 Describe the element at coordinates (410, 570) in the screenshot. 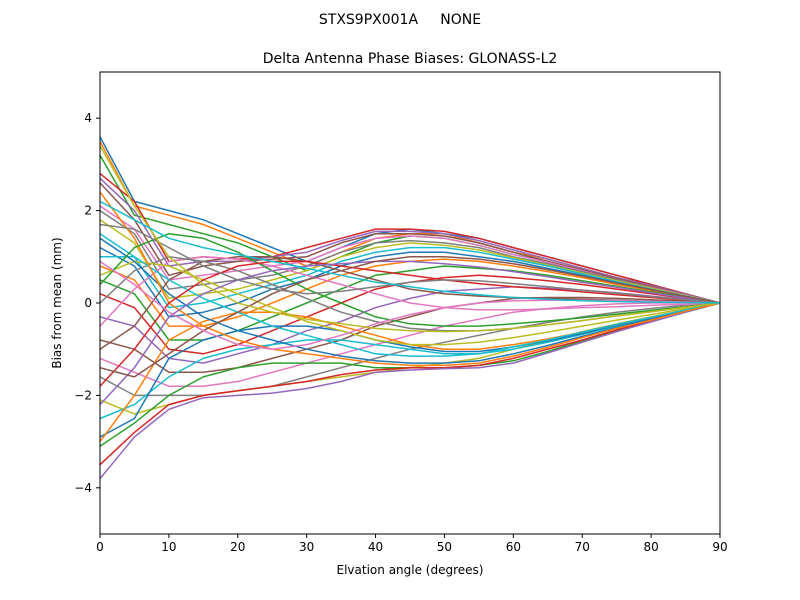

I see `x-axis-label: Elvation angle (degrees)` at that location.